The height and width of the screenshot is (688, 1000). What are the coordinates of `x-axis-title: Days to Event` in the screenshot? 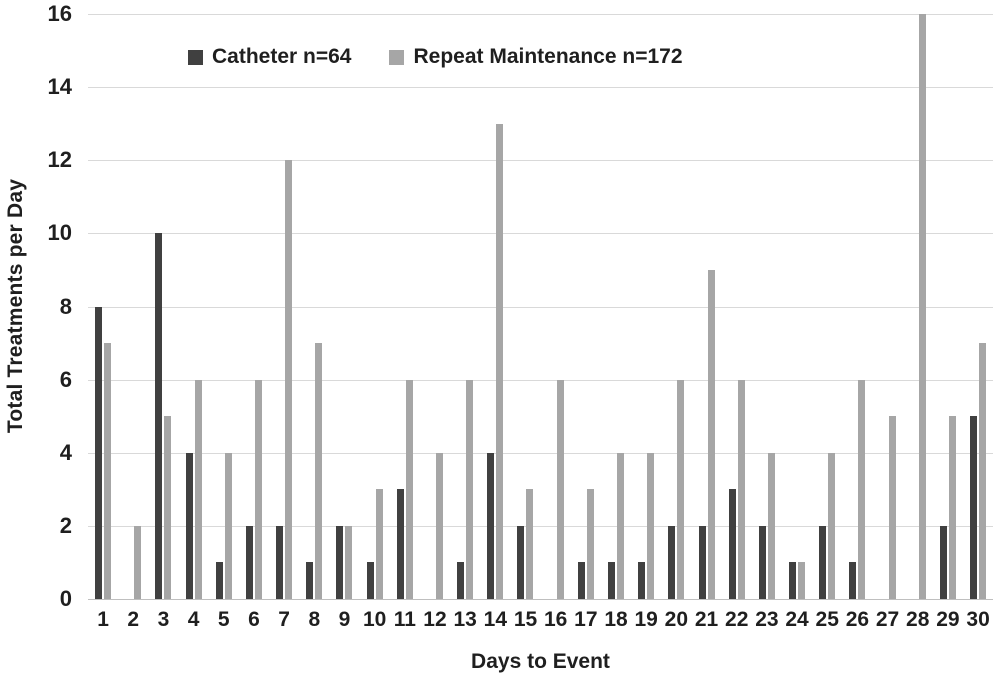 It's located at (540, 661).